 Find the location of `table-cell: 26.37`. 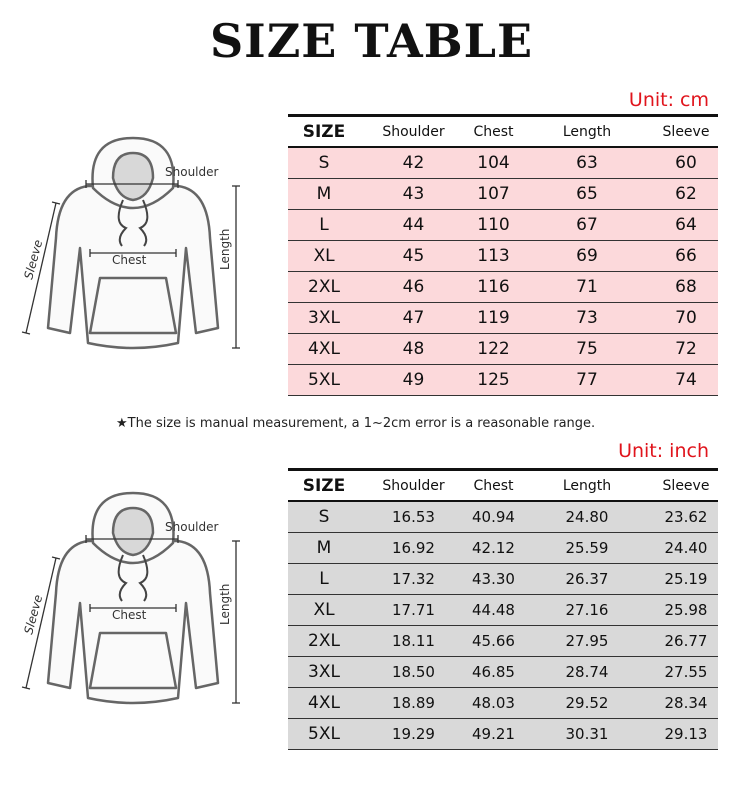

table-cell: 26.37 is located at coordinates (587, 579).